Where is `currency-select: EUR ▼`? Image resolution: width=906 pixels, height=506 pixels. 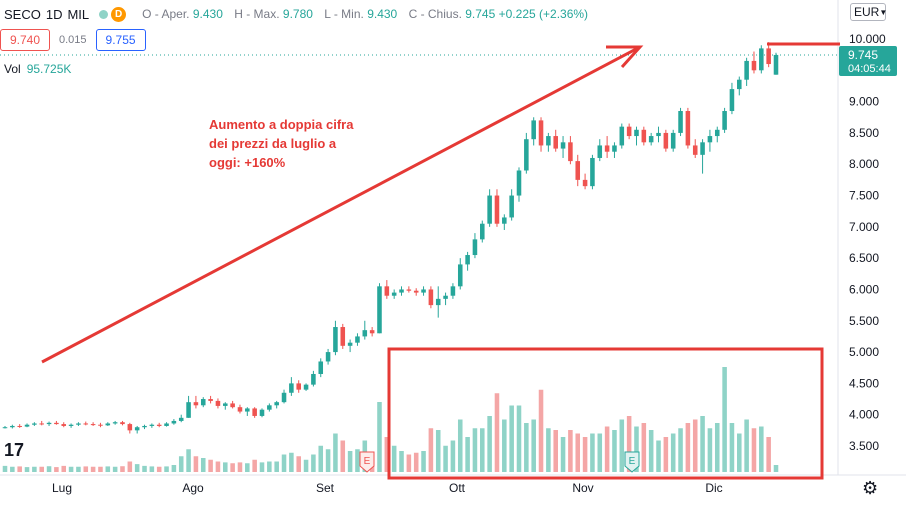 currency-select: EUR ▼ is located at coordinates (868, 12).